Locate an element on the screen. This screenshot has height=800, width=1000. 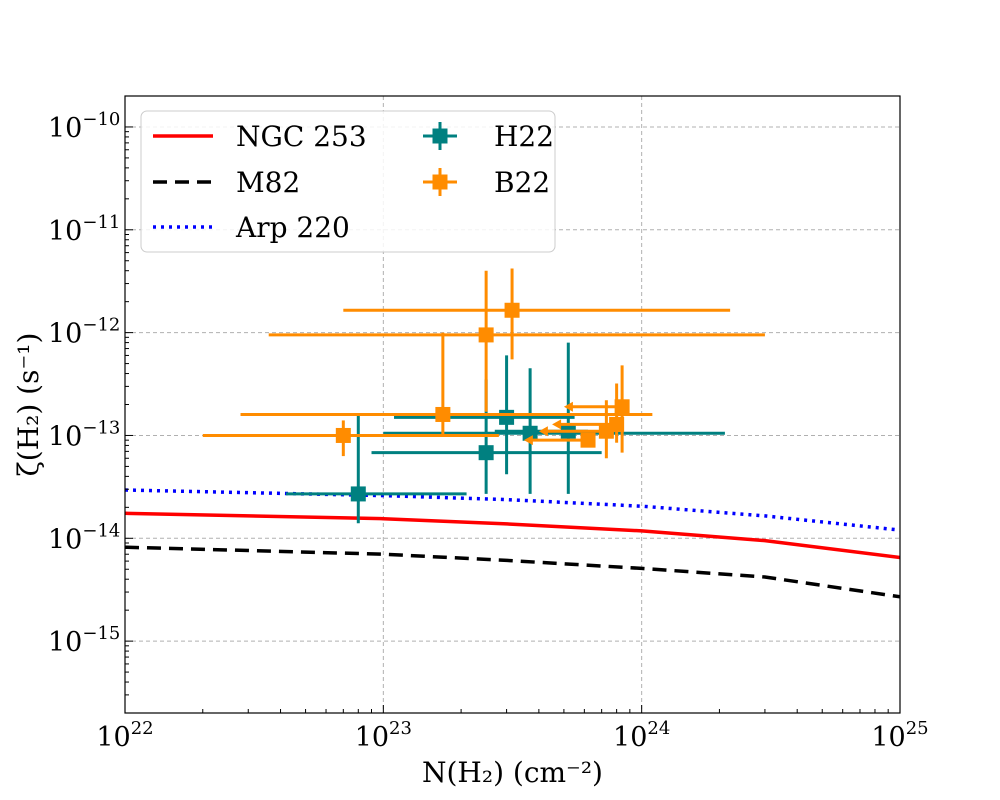
y-tick-label: 10−10 is located at coordinates (84, 126).